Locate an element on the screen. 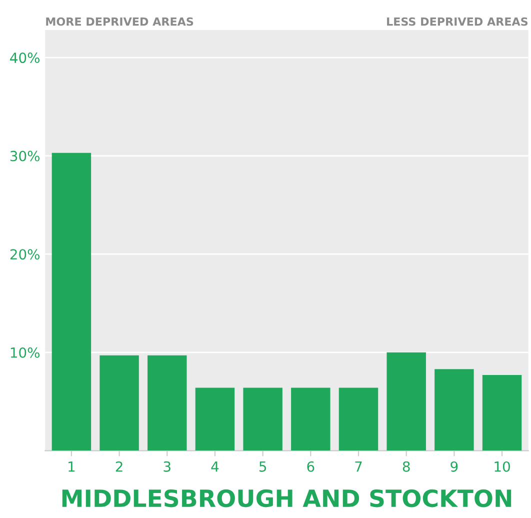 The width and height of the screenshot is (531, 518). text: MIDDLESBROUGH AND STOCKTON is located at coordinates (287, 498).